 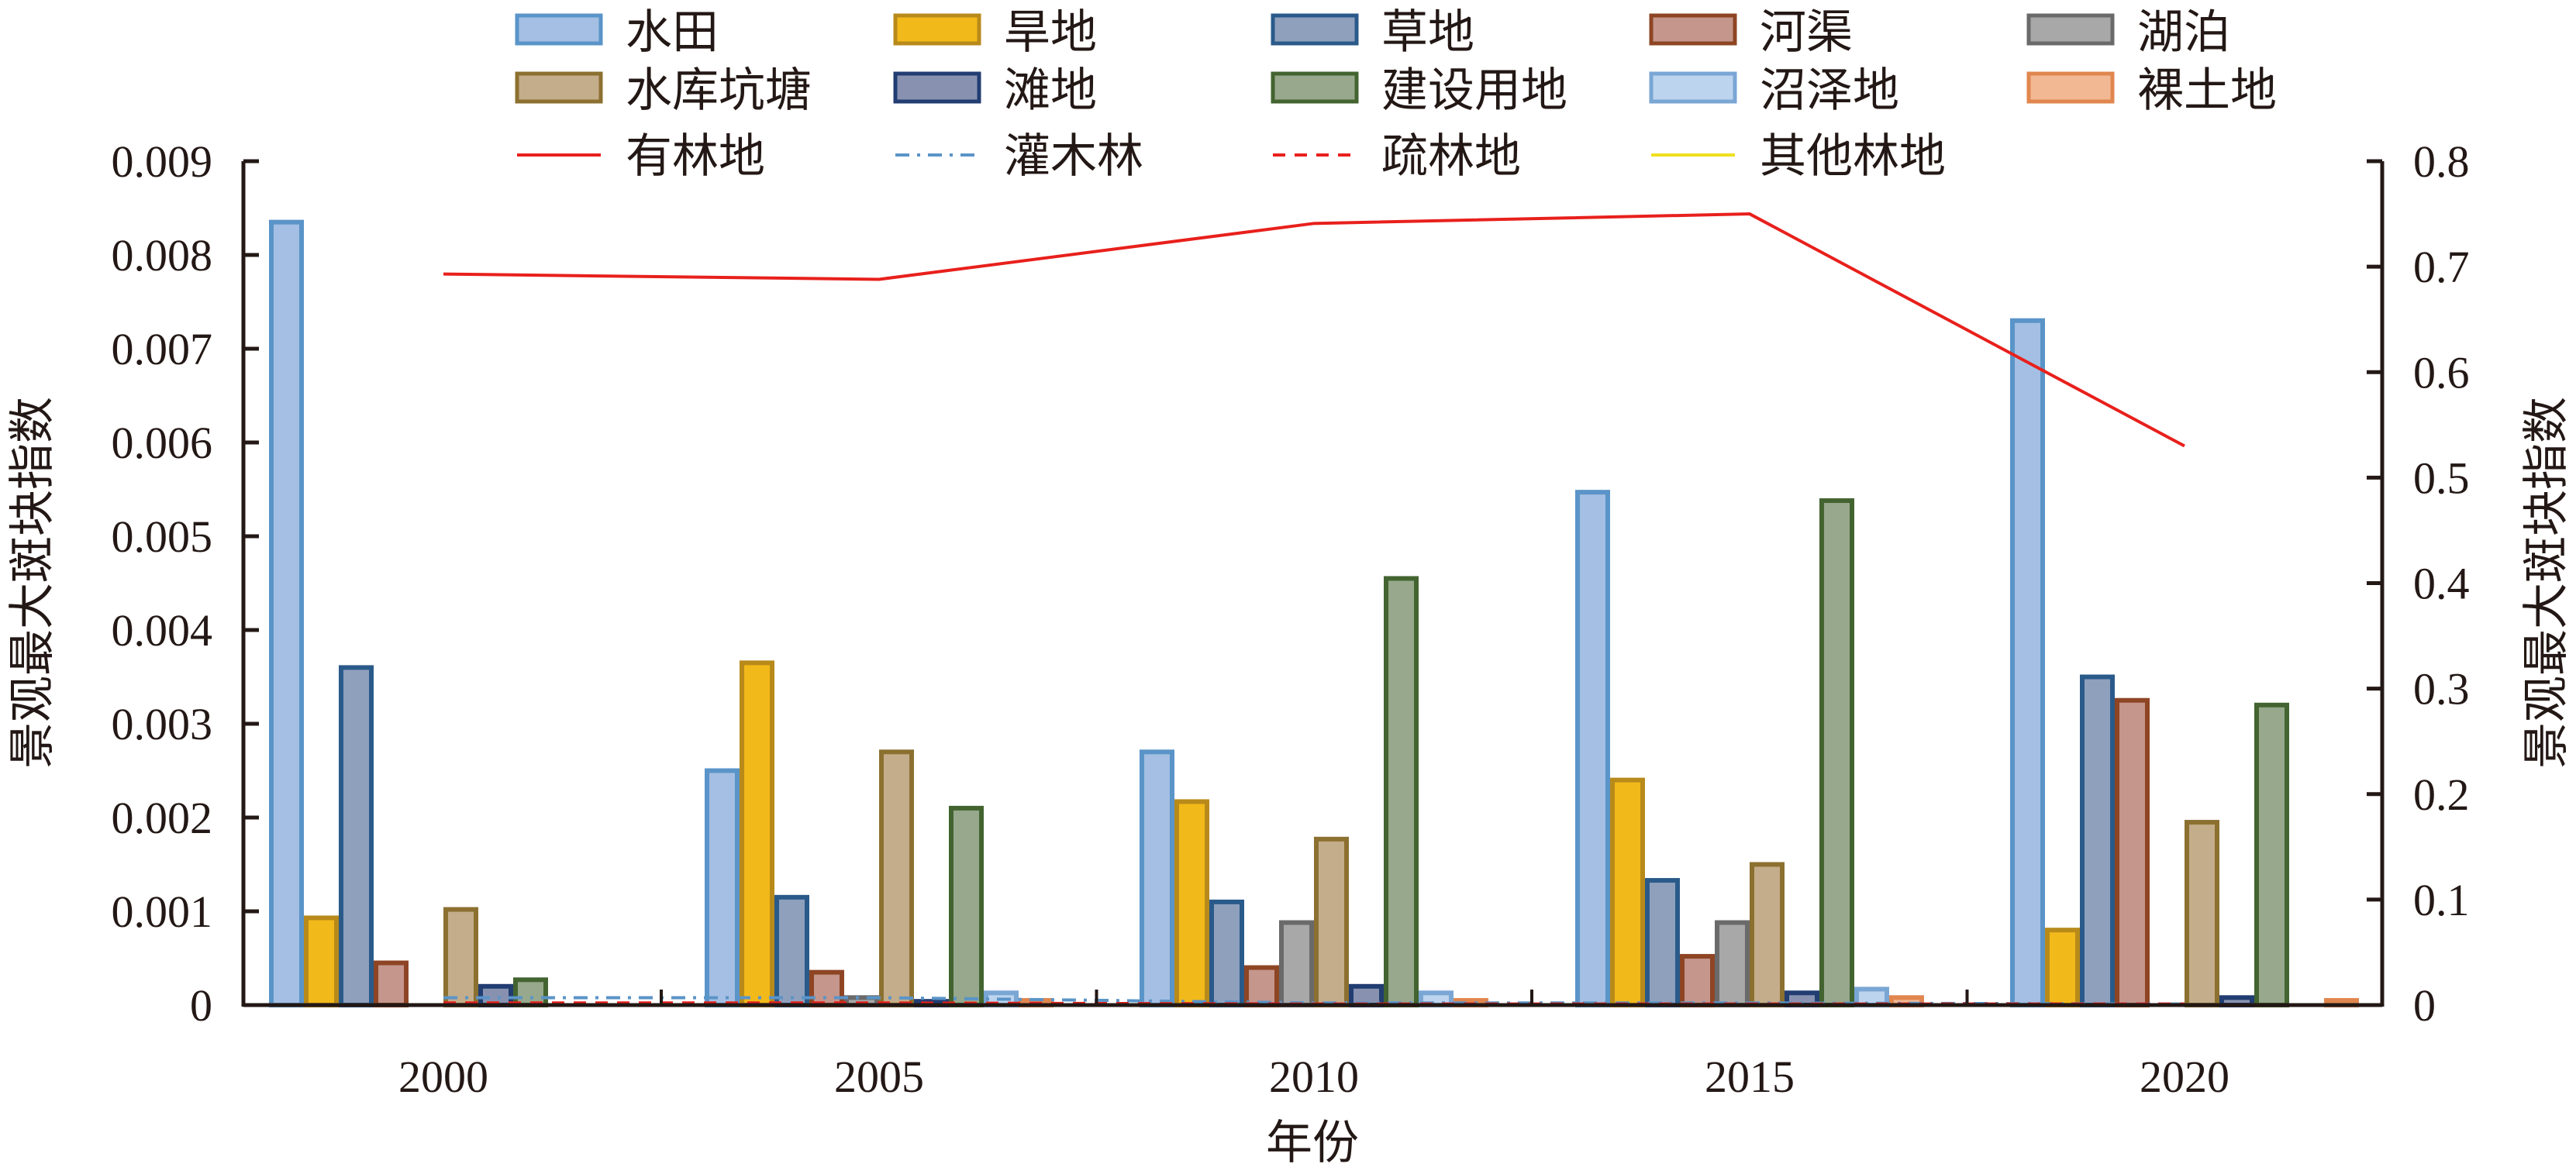 What do you see at coordinates (162, 161) in the screenshot?
I see `y-tick-label: 0.009` at bounding box center [162, 161].